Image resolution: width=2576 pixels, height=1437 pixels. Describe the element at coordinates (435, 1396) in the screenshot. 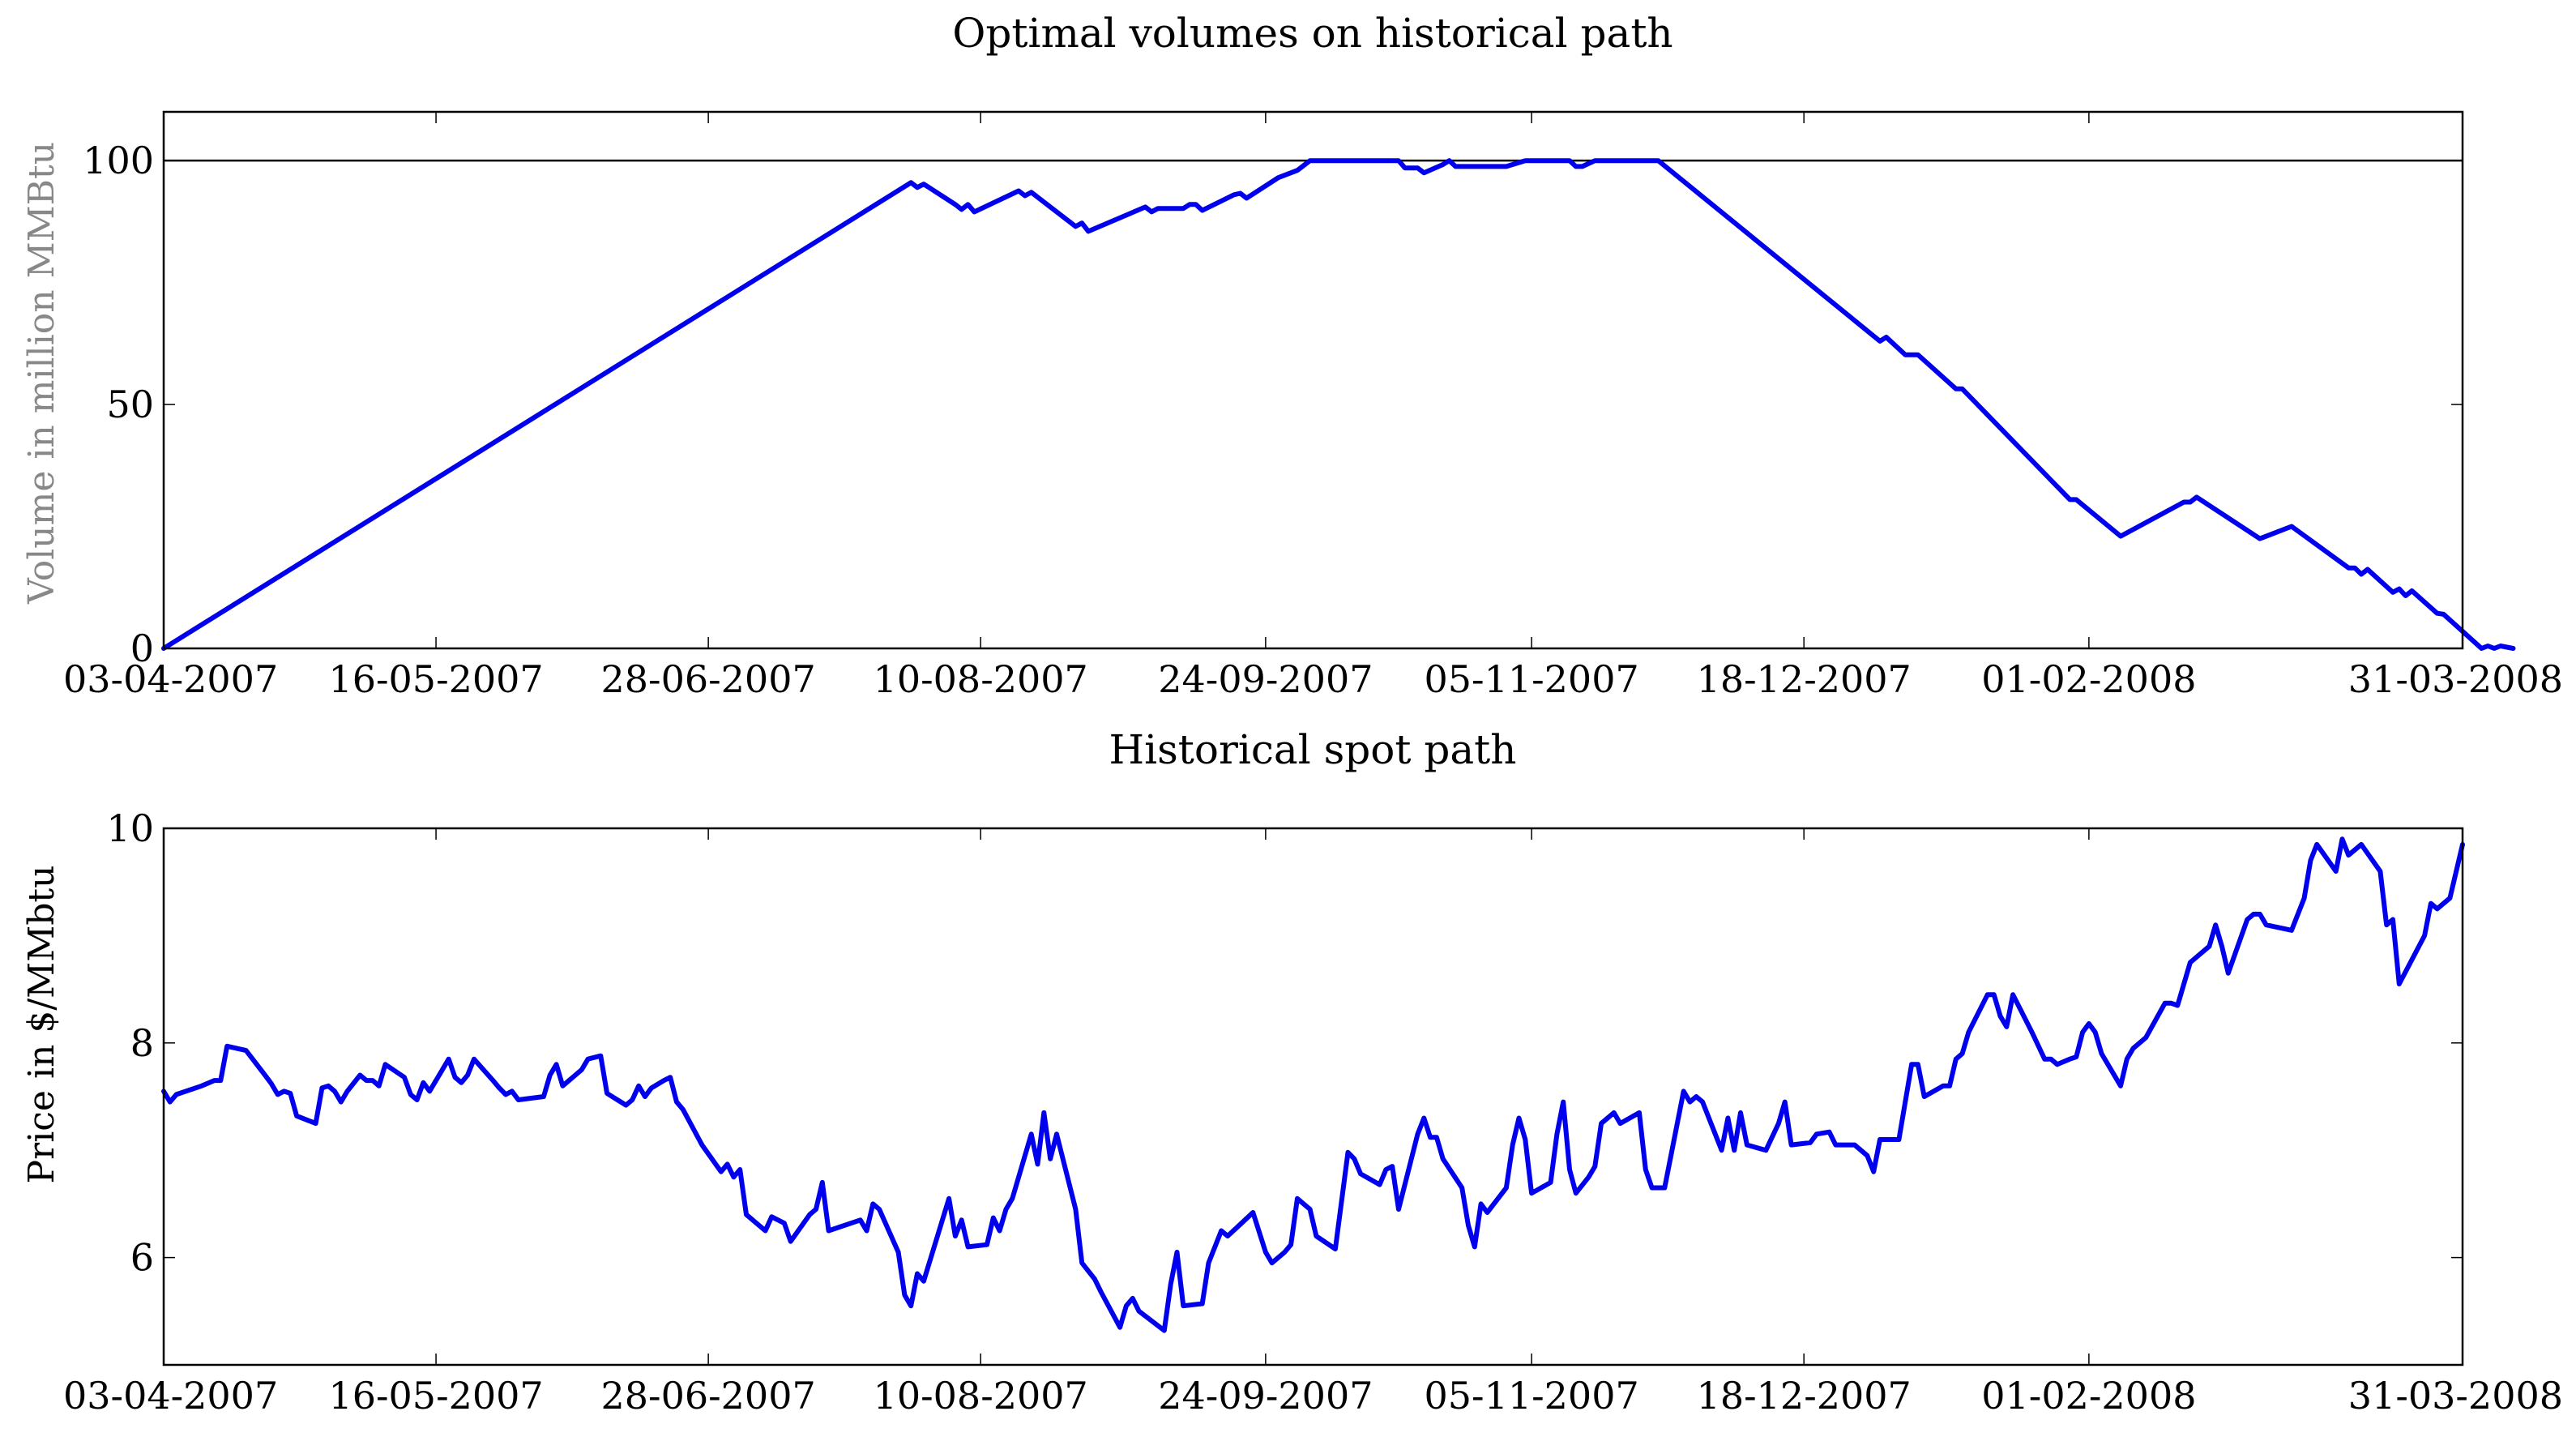

I see `price-x-tick-label: 16-05-2007` at that location.